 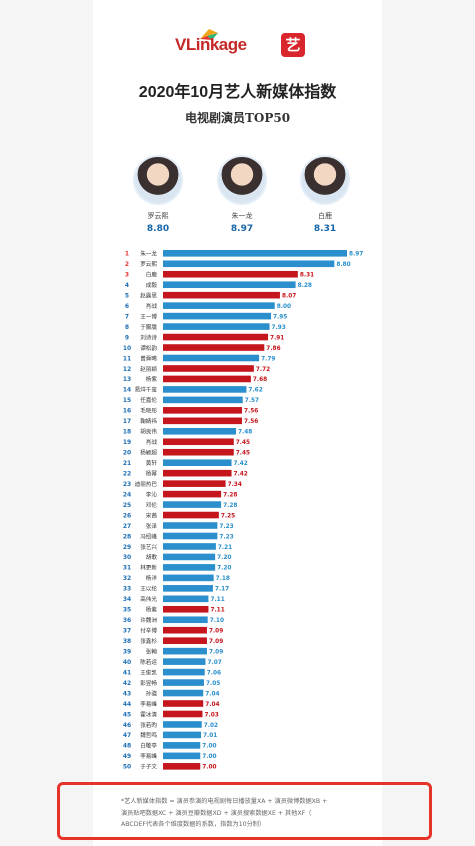 I want to click on value-label: 7.20, so click(x=224, y=558).